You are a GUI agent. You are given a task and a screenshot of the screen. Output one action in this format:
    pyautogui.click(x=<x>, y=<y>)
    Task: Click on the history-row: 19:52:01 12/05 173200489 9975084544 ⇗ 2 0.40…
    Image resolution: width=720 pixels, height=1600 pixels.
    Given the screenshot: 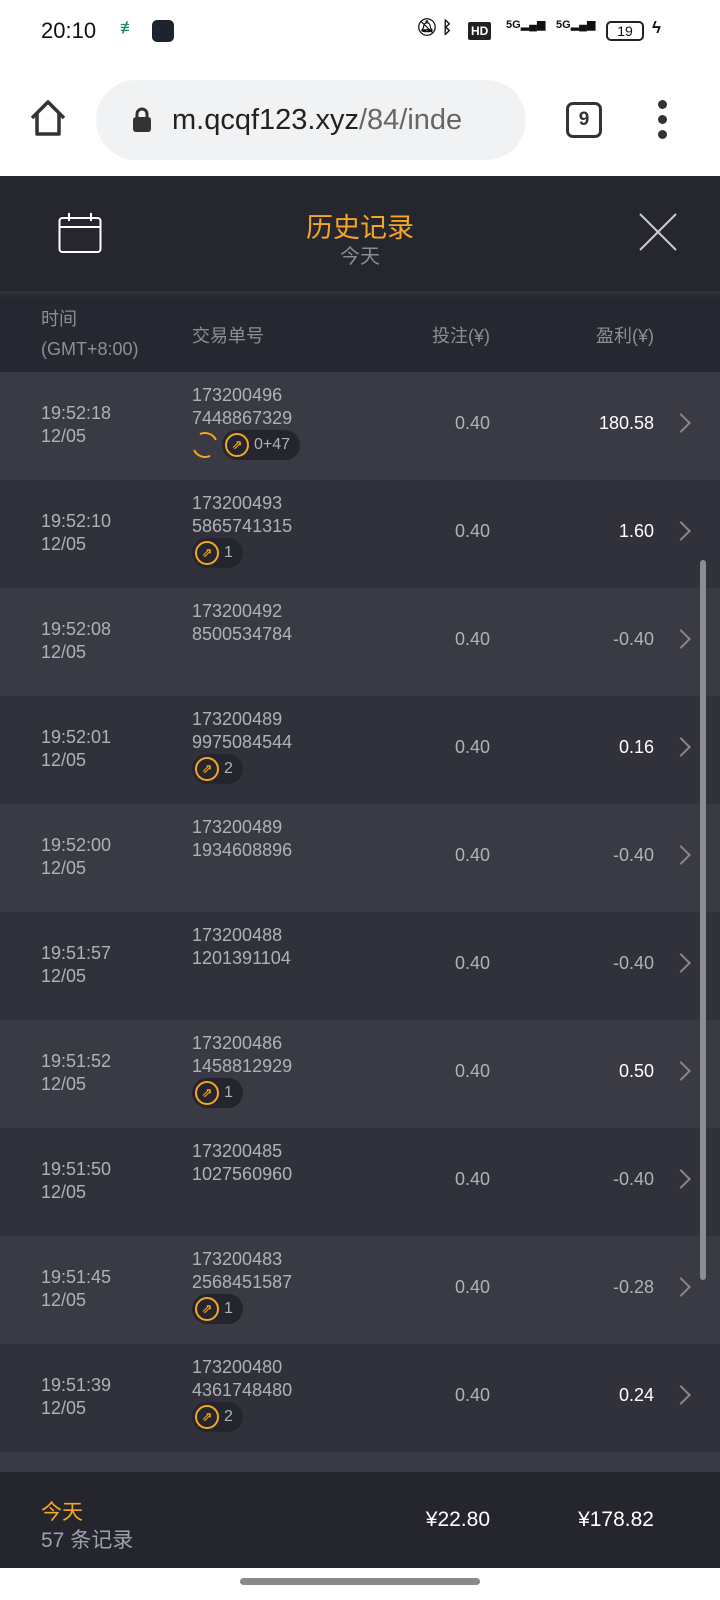 What is the action you would take?
    pyautogui.click(x=360, y=750)
    